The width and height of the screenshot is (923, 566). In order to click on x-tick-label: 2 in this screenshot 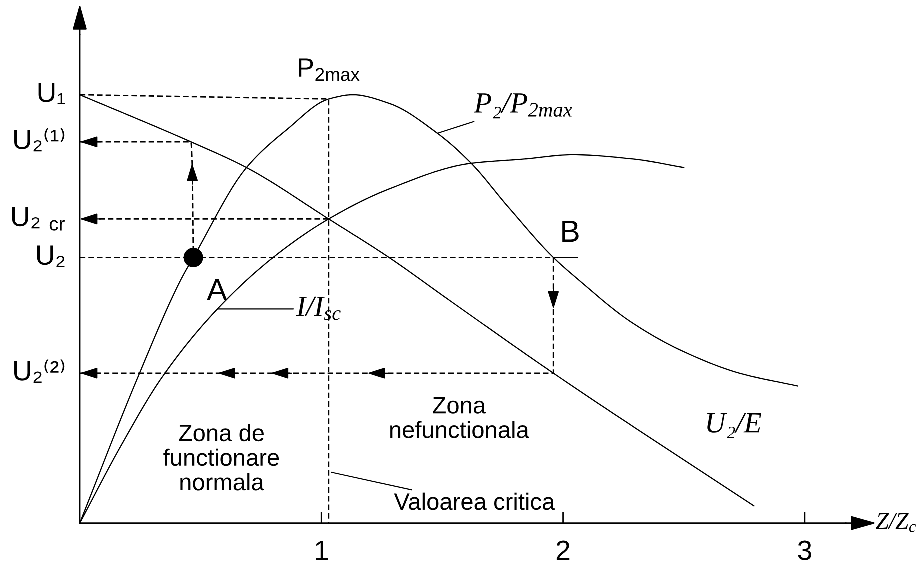, I will do `click(563, 550)`.